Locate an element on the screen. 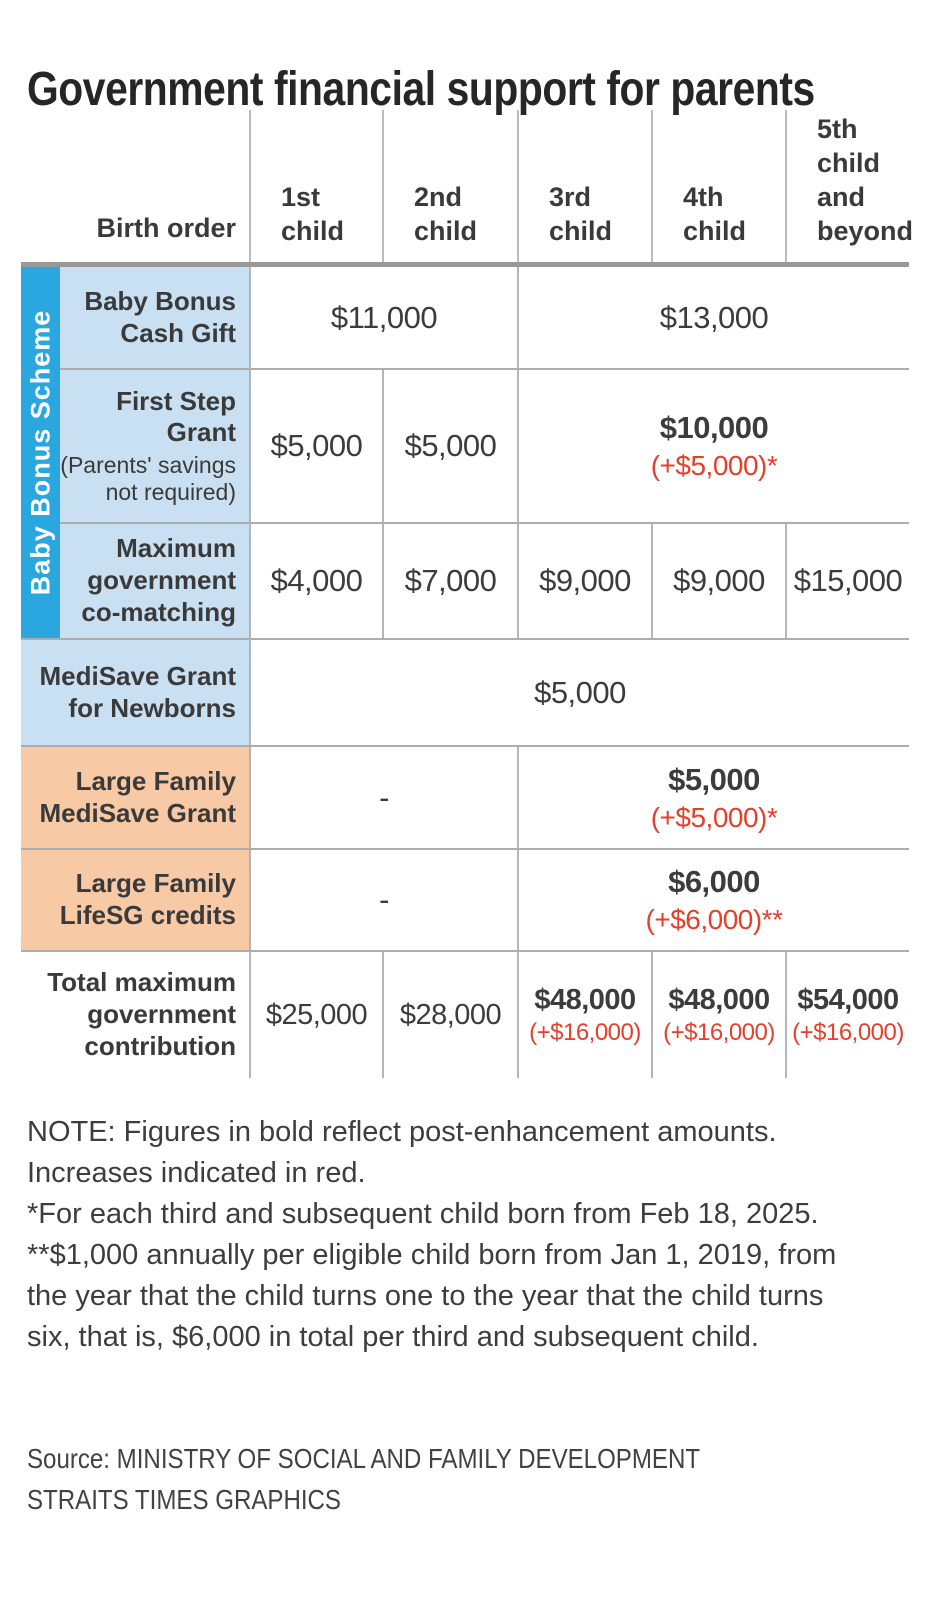 The image size is (930, 1598). value-cell-5th: $15,000 is located at coordinates (847, 581).